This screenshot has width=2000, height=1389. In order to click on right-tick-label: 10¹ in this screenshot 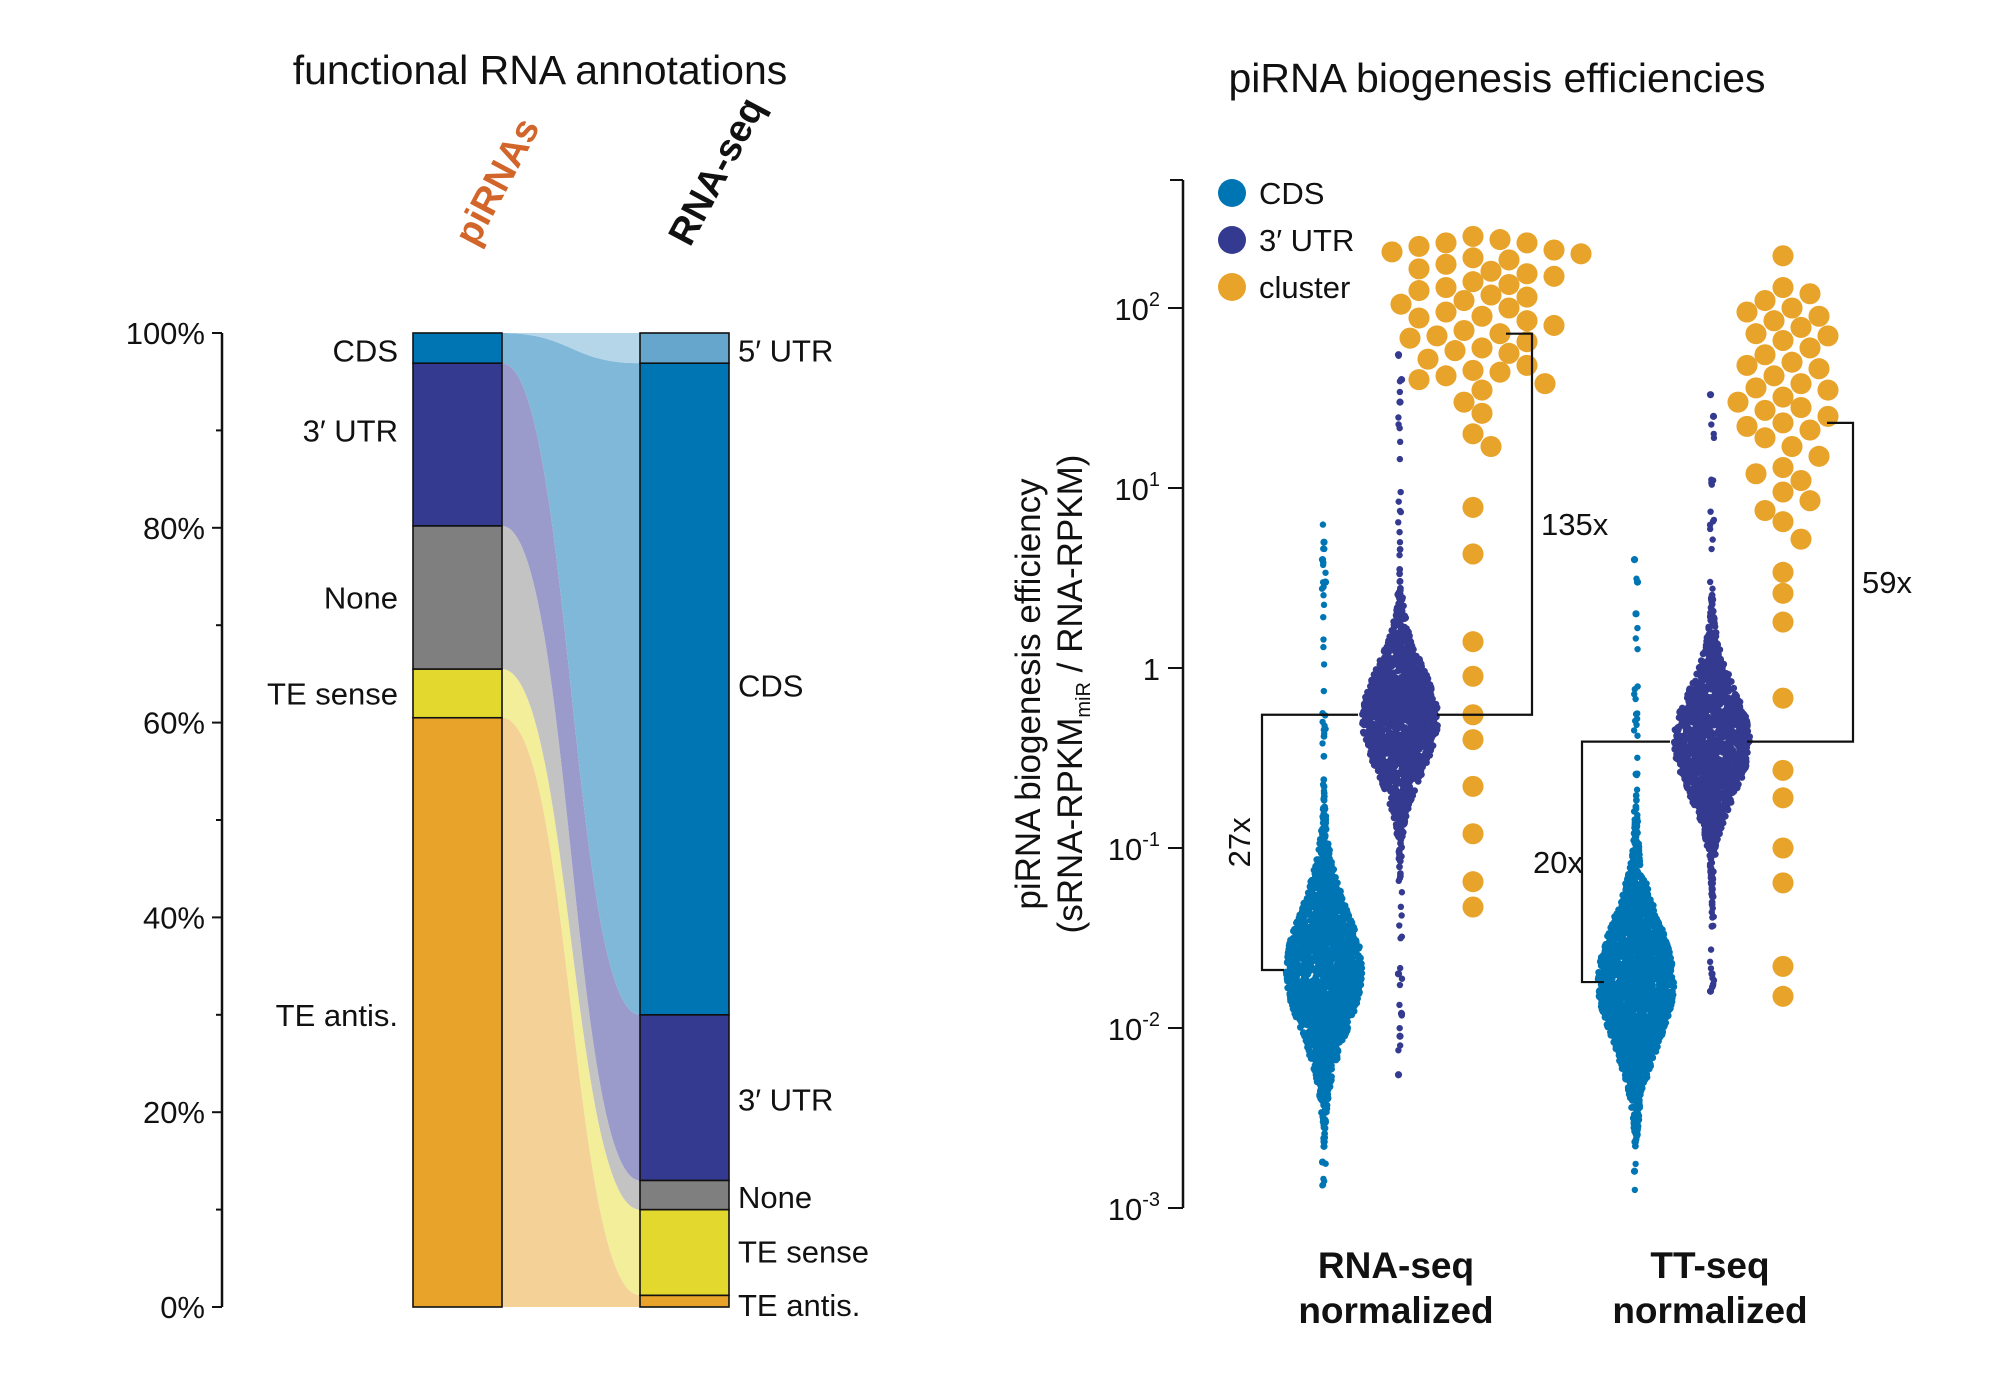, I will do `click(1137, 488)`.